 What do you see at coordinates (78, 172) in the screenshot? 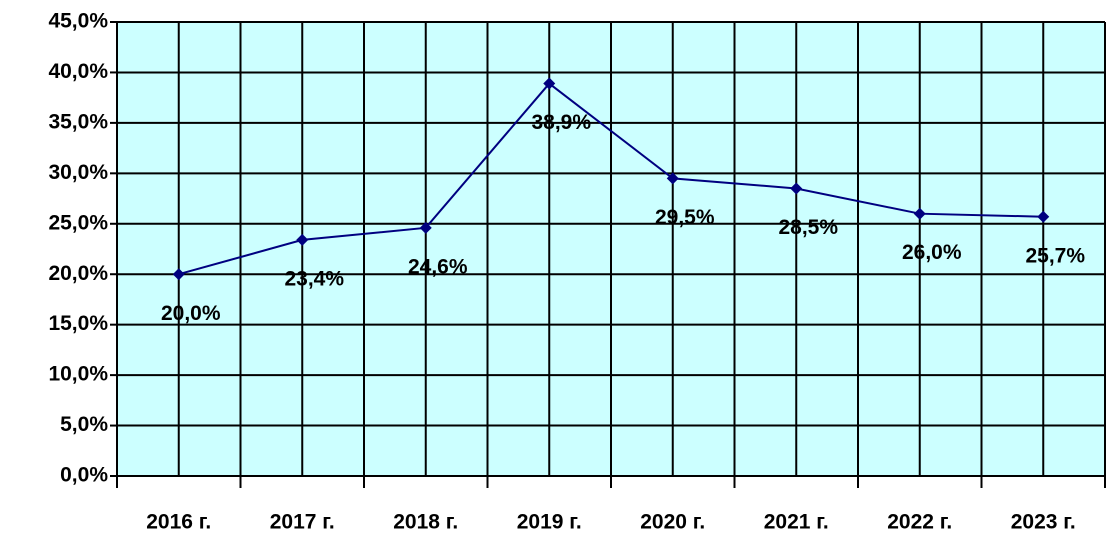
I see `y-tick-label: 30,0%` at bounding box center [78, 172].